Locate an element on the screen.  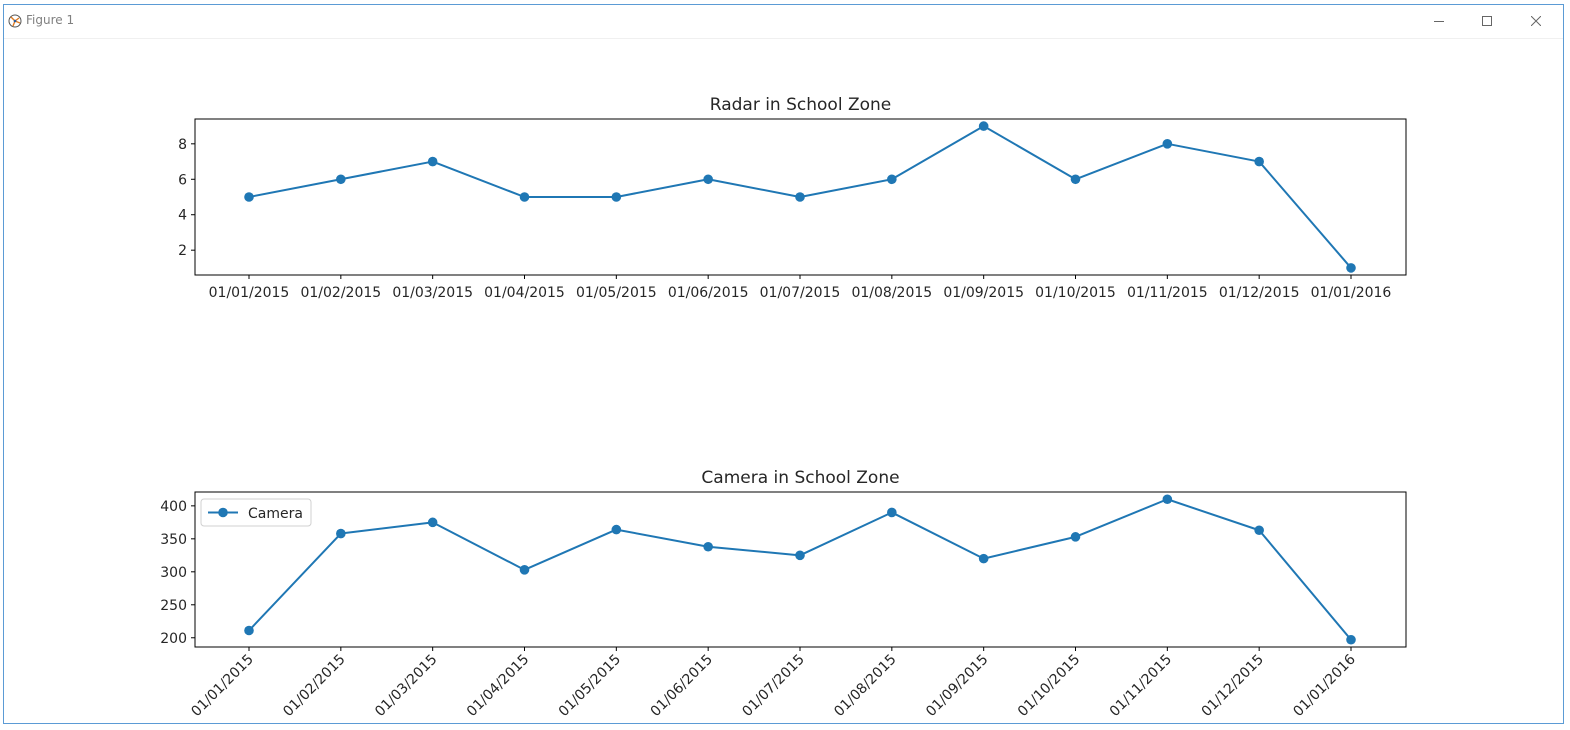
maximize-icon is located at coordinates (1487, 21).